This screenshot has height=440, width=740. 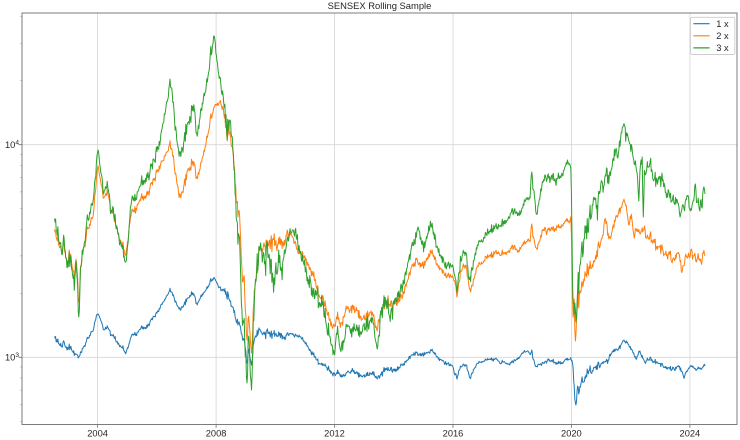 I want to click on svg-text: 2 x, so click(x=722, y=36).